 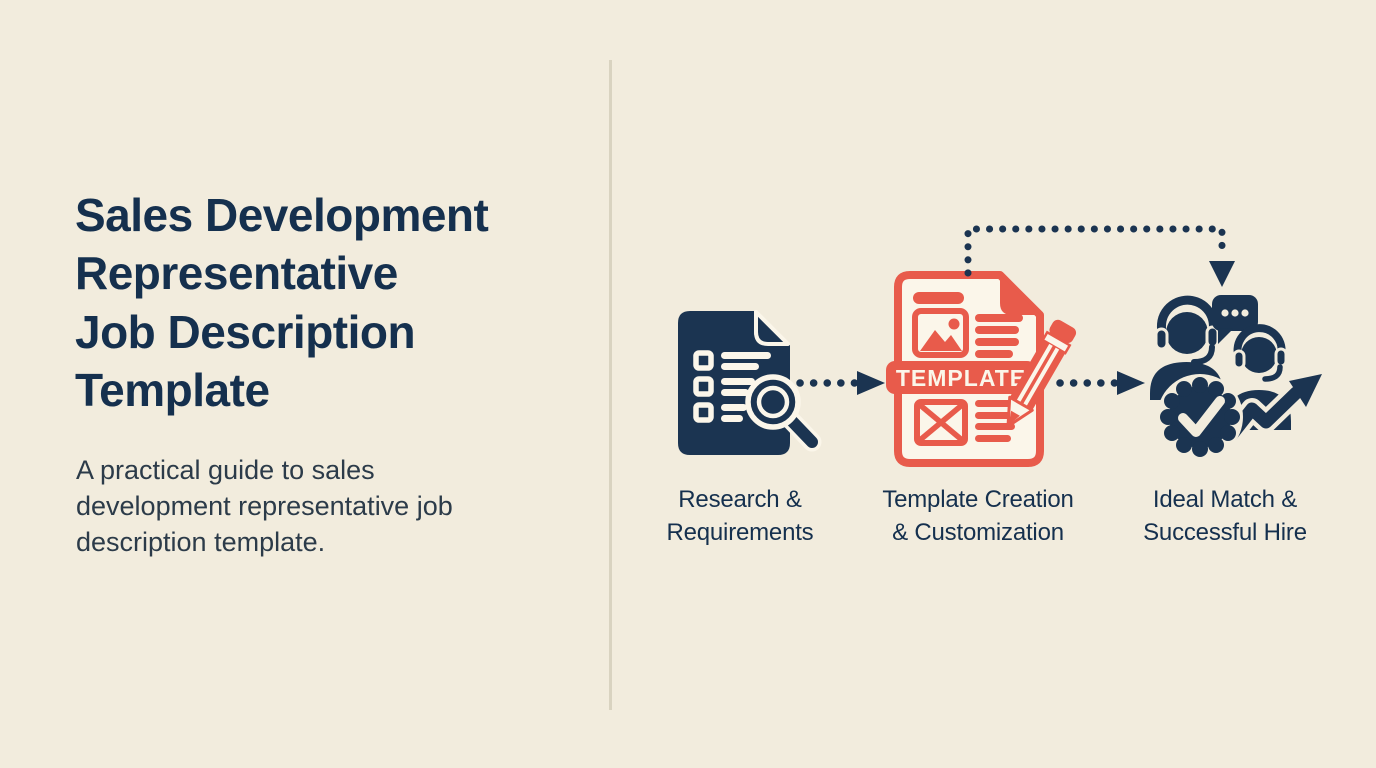 I want to click on pencil-glyph, so click(x=1041, y=373).